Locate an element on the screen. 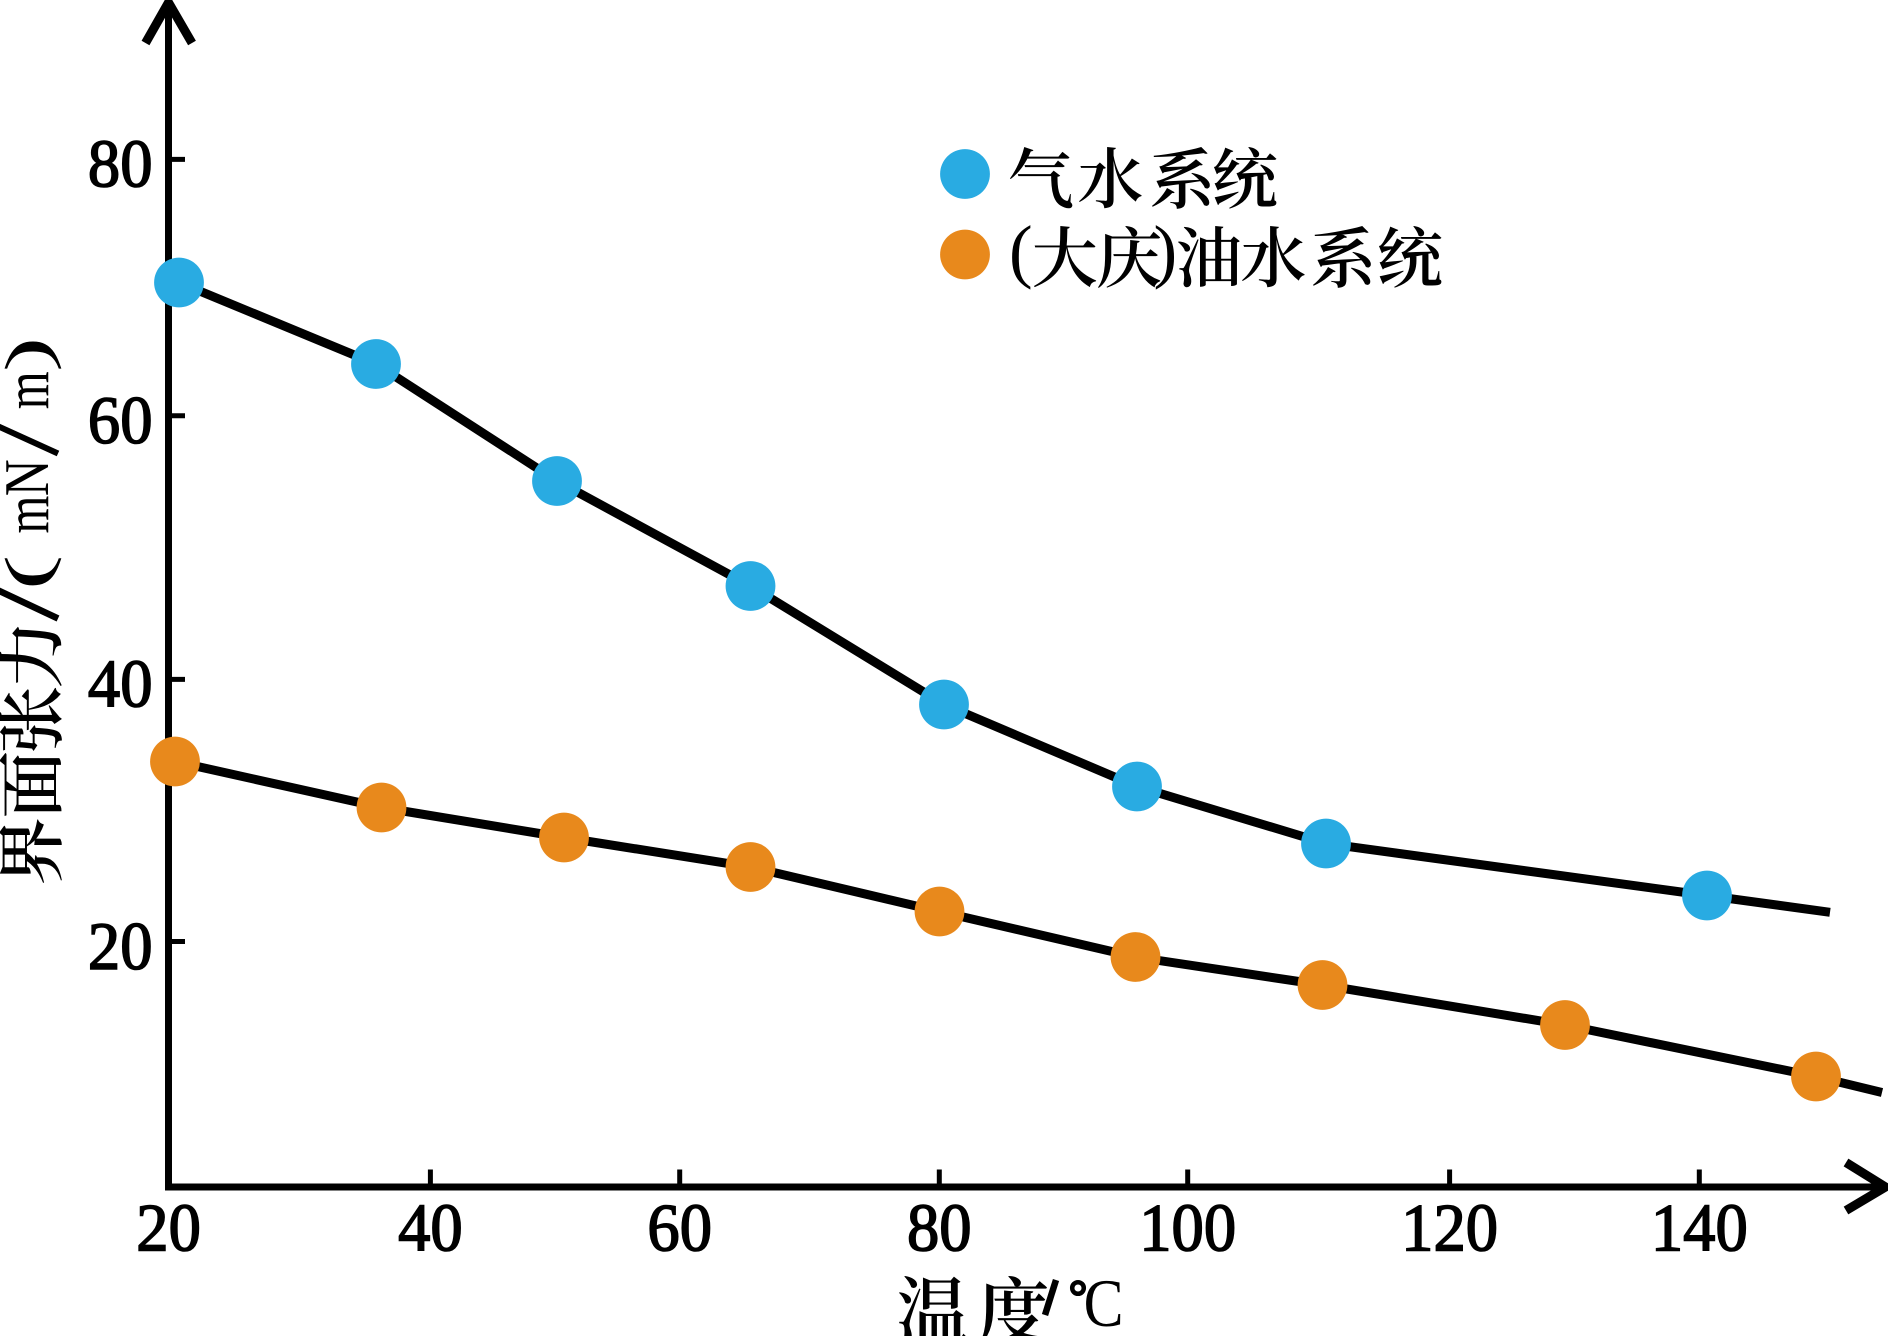 This screenshot has width=1888, height=1336. svg-text: 100 is located at coordinates (1187, 1228).